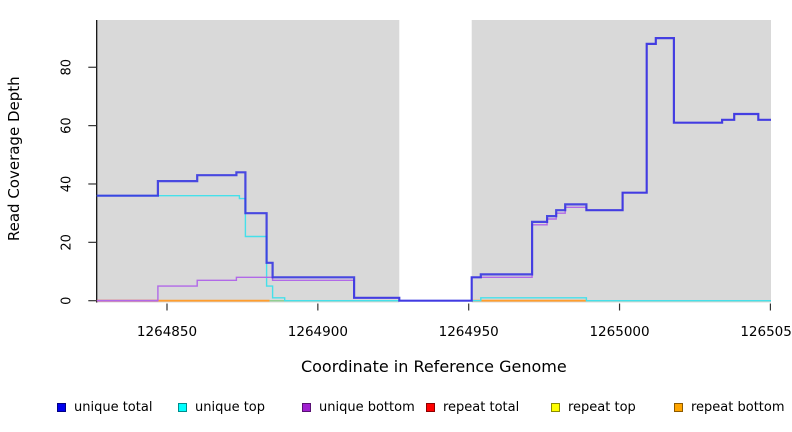 This screenshot has width=792, height=432. Describe the element at coordinates (435, 161) in the screenshot. I see `no-coverage-band` at that location.